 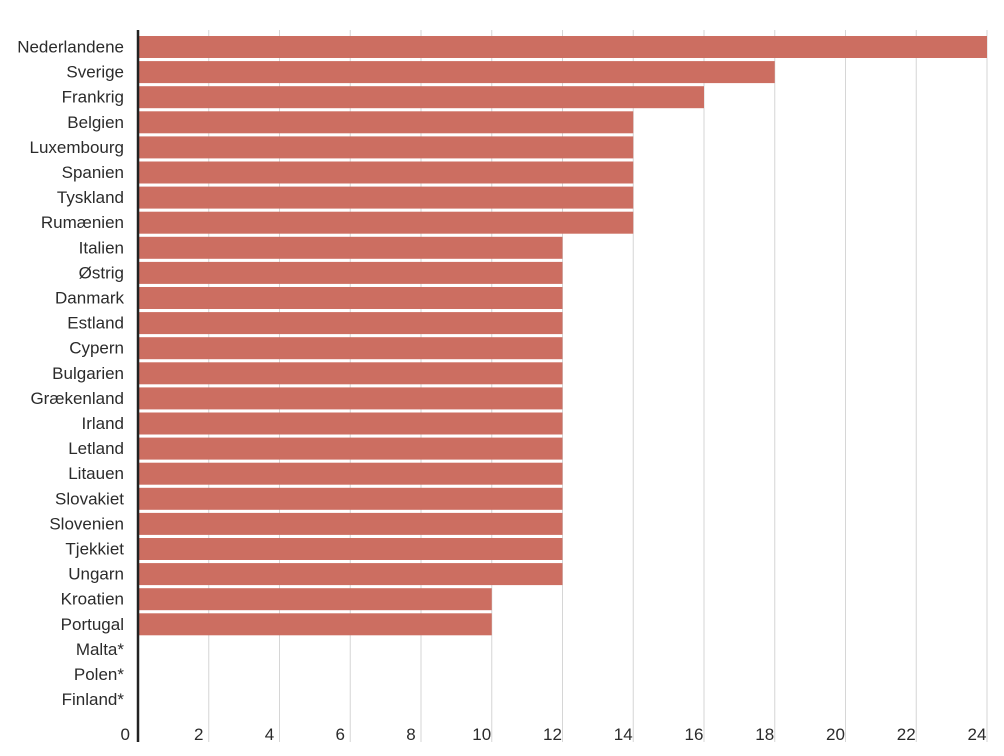 What do you see at coordinates (76, 147) in the screenshot?
I see `category-label: Luxembourg` at bounding box center [76, 147].